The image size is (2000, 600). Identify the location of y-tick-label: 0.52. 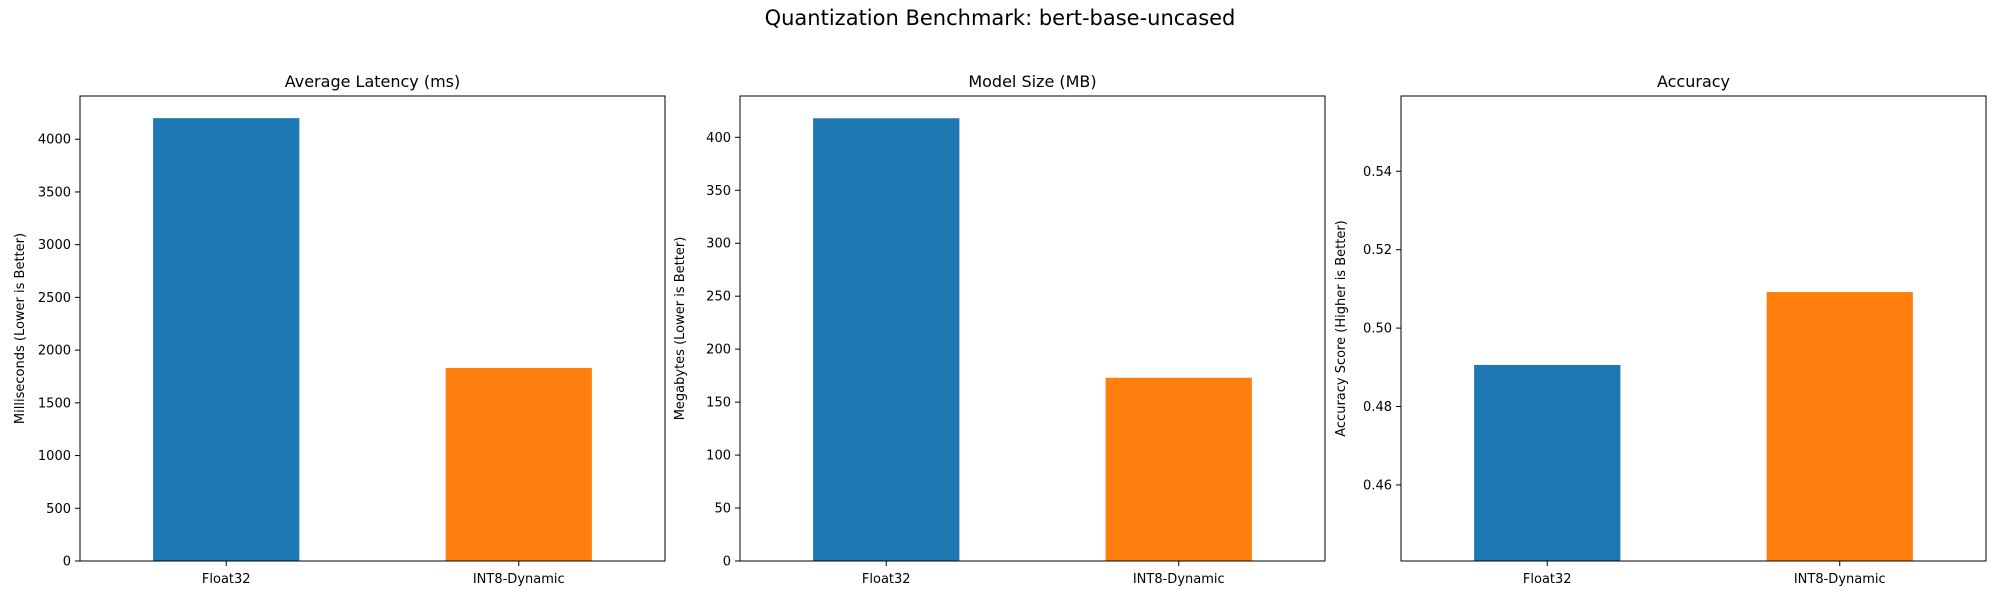
(1377, 250).